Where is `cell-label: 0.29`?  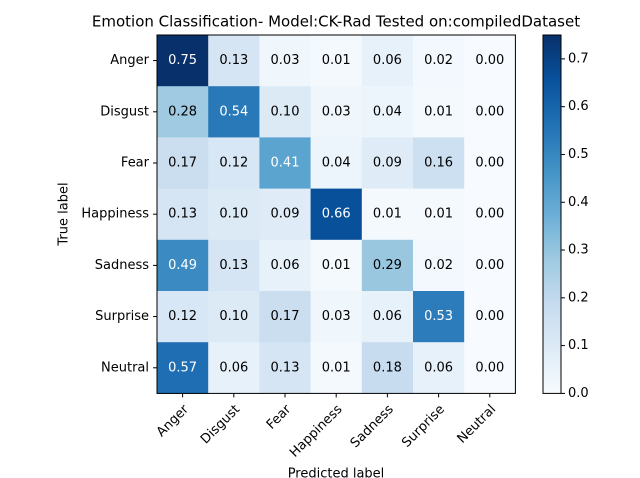 cell-label: 0.29 is located at coordinates (387, 265).